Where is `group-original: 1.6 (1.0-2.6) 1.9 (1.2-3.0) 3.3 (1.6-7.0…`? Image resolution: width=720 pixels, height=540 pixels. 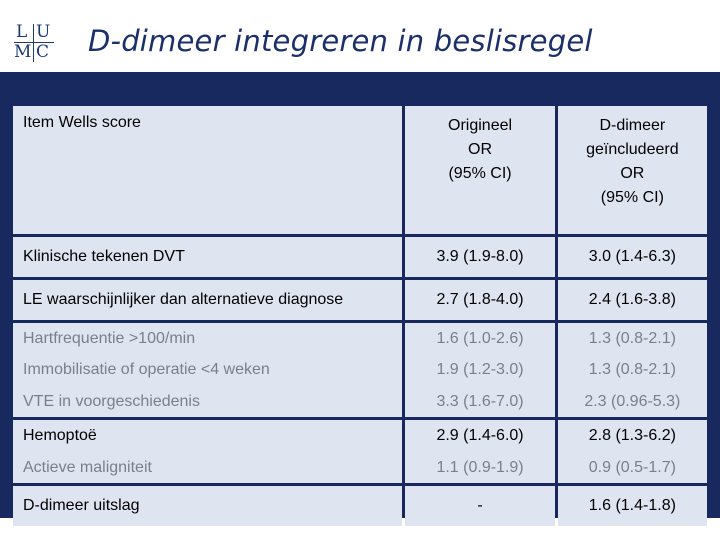 group-original: 1.6 (1.0-2.6) 1.9 (1.2-3.0) 3.3 (1.6-7.0… is located at coordinates (480, 370).